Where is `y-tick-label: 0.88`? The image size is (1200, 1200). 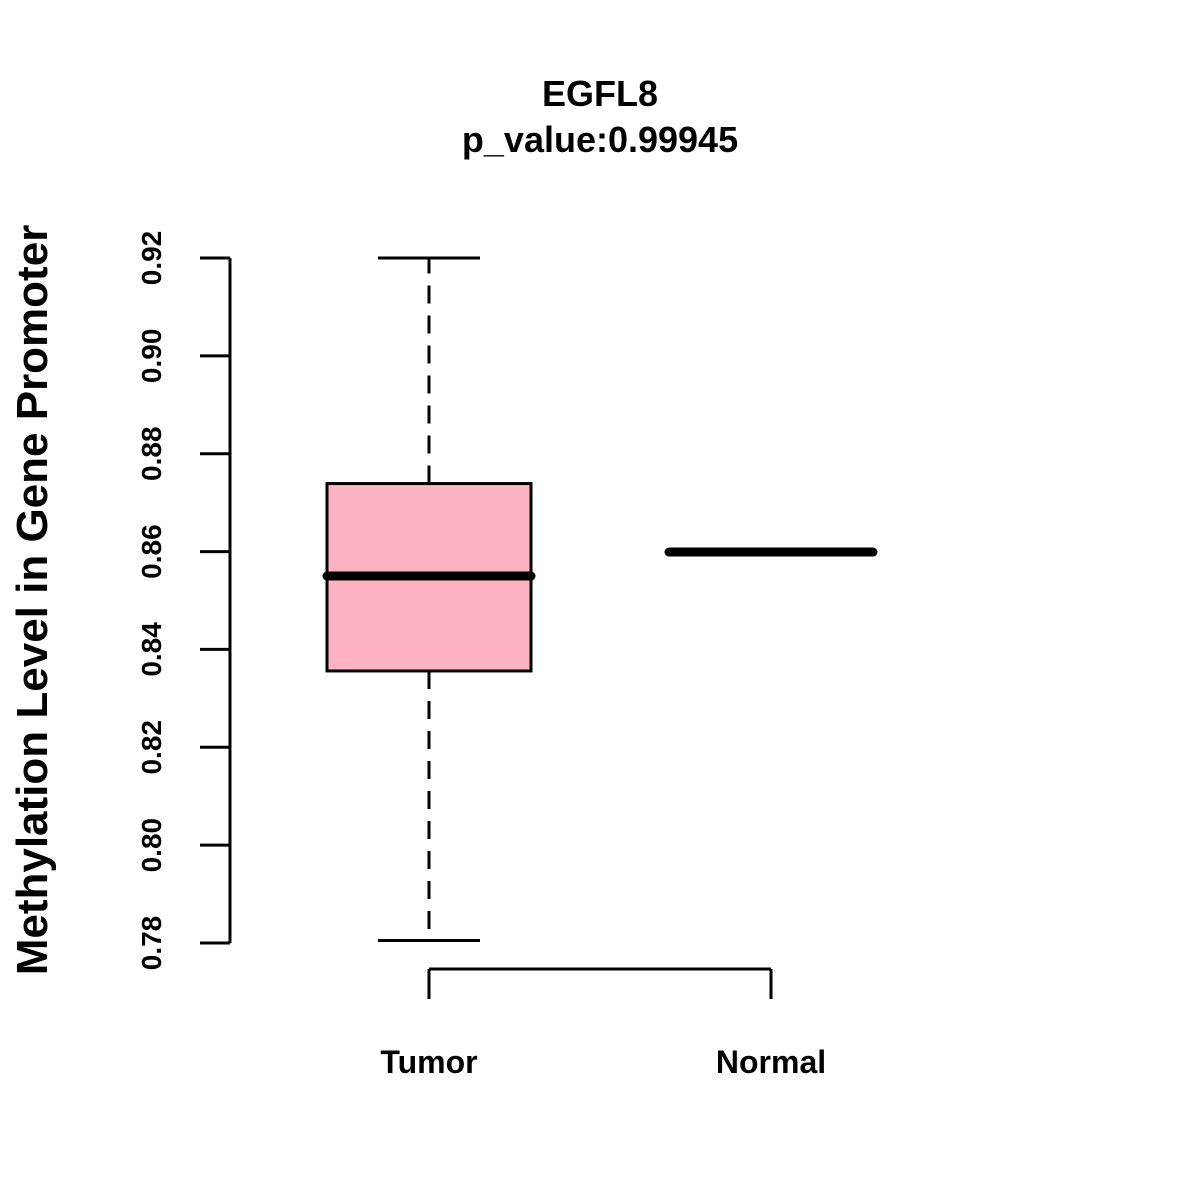
y-tick-label: 0.88 is located at coordinates (151, 453).